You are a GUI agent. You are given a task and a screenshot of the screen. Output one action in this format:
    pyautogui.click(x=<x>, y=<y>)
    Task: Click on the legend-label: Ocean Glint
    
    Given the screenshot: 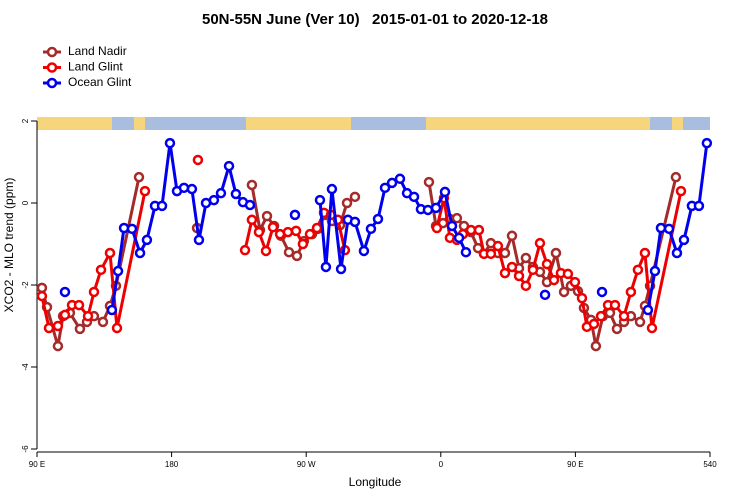 What is the action you would take?
    pyautogui.click(x=100, y=82)
    